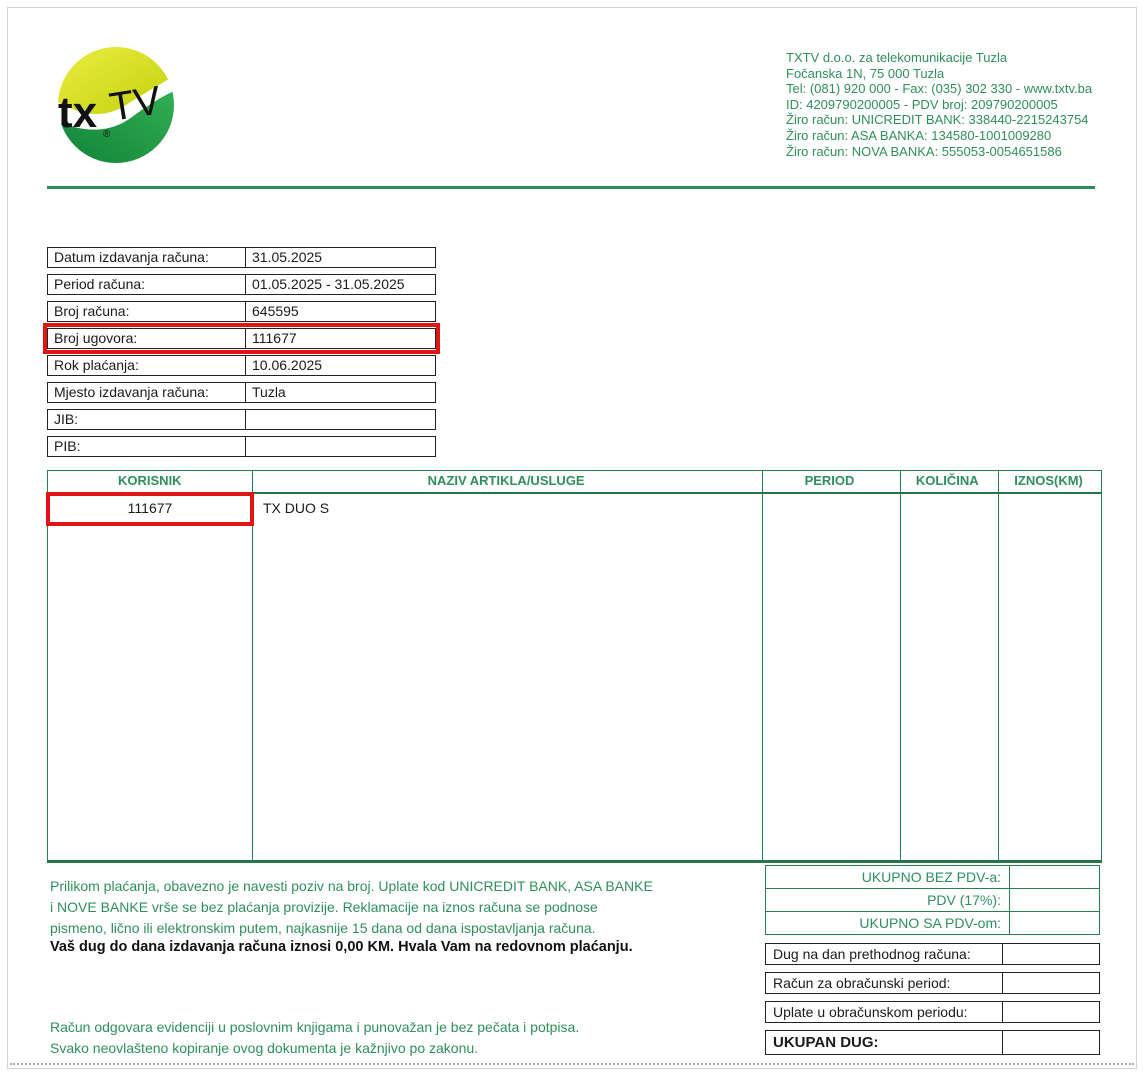  What do you see at coordinates (150, 508) in the screenshot?
I see `item-korisnik: 111677` at bounding box center [150, 508].